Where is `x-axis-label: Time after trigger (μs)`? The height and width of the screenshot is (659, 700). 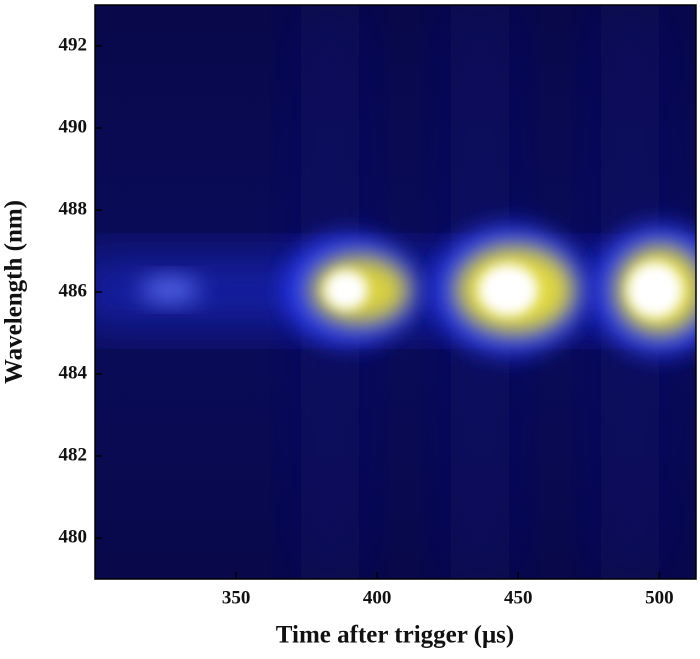
x-axis-label: Time after trigger (μs) is located at coordinates (395, 635).